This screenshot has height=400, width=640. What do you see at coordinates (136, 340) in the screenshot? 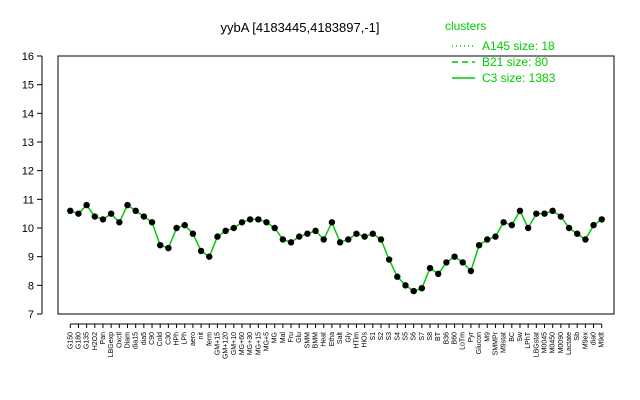
I see `x-tick-label: dia15` at bounding box center [136, 340].